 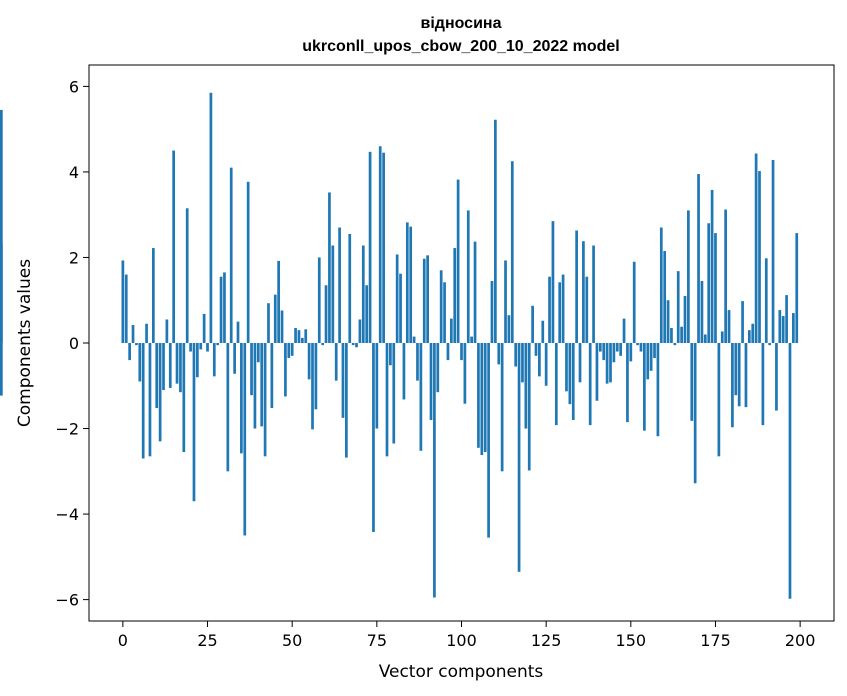 I want to click on y-axis-label: Components values, so click(x=25, y=343).